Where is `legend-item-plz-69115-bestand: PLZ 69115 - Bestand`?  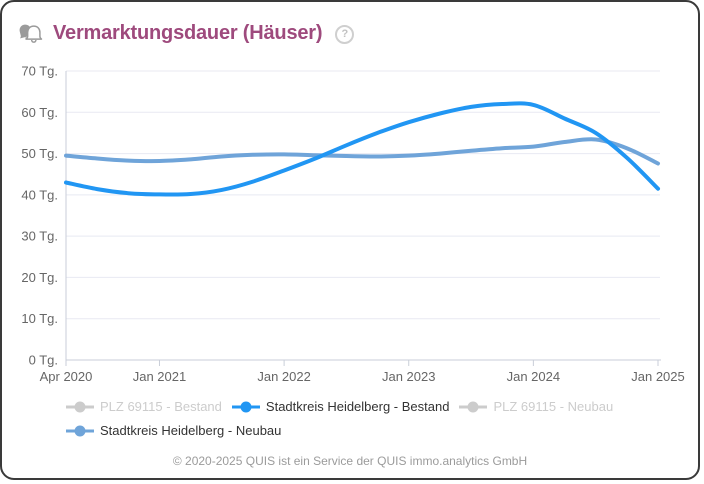
legend-item-plz-69115-bestand: PLZ 69115 - Bestand is located at coordinates (144, 407).